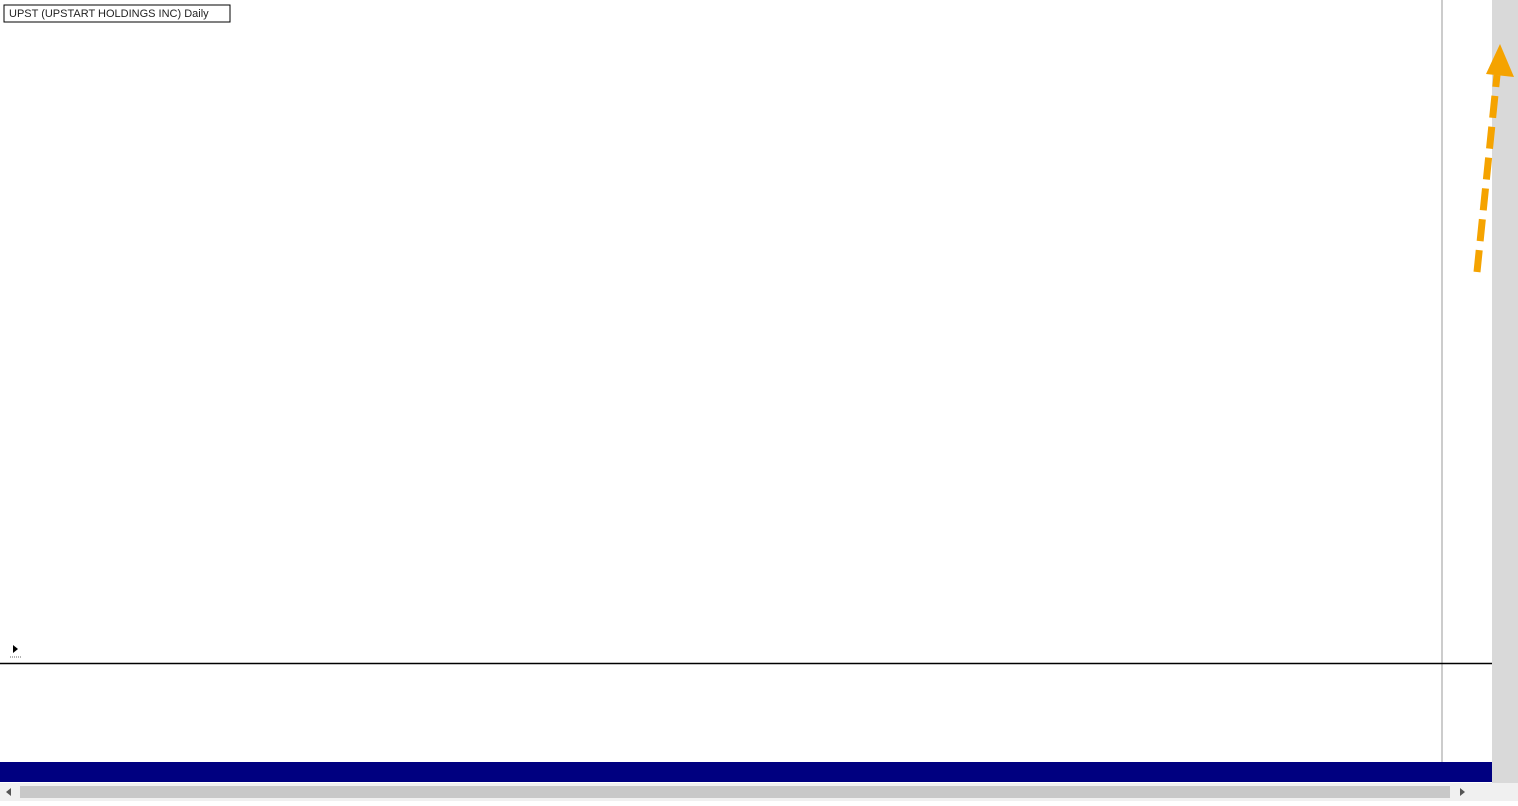 The width and height of the screenshot is (1518, 806). Describe the element at coordinates (15, 649) in the screenshot. I see `play-icon` at that location.